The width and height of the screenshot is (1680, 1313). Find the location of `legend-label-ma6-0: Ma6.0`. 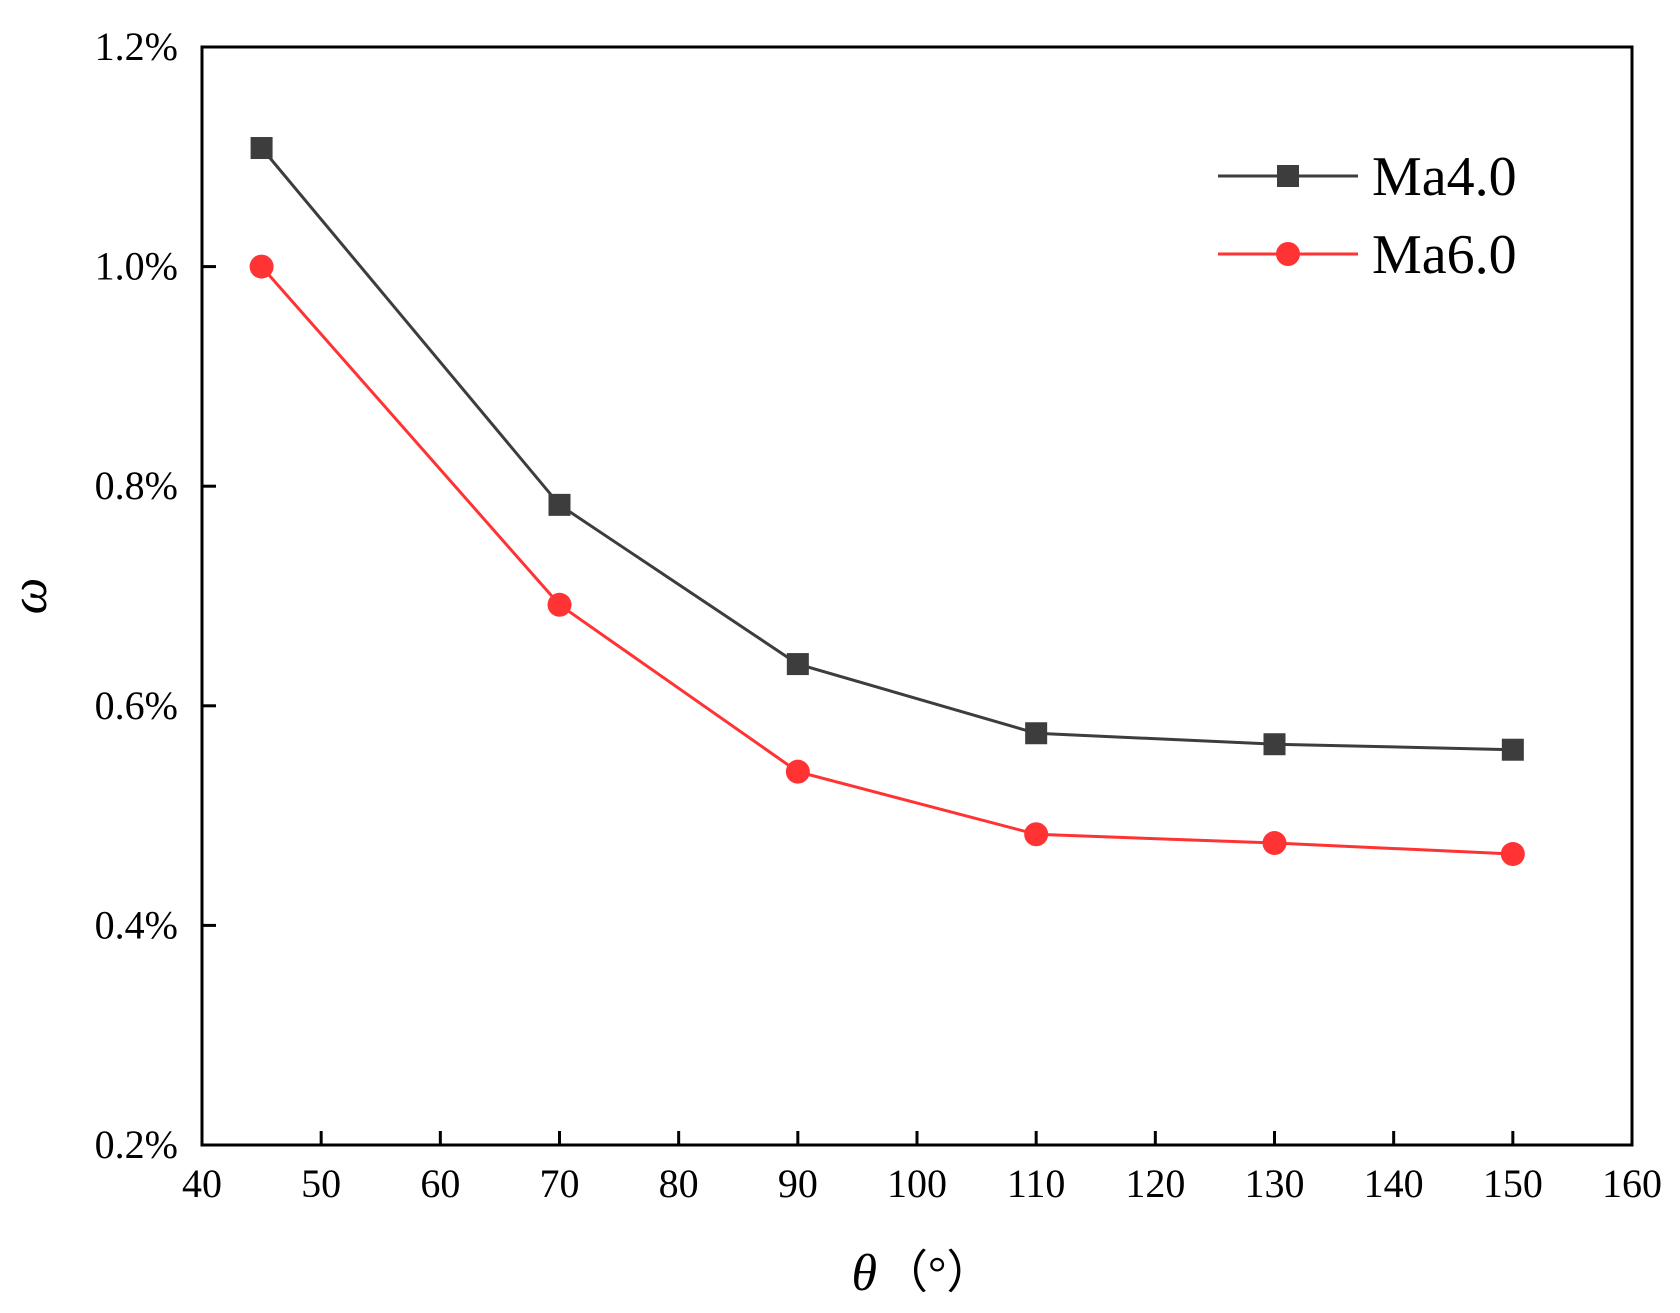

legend-label-ma6-0: Ma6.0 is located at coordinates (1444, 255).